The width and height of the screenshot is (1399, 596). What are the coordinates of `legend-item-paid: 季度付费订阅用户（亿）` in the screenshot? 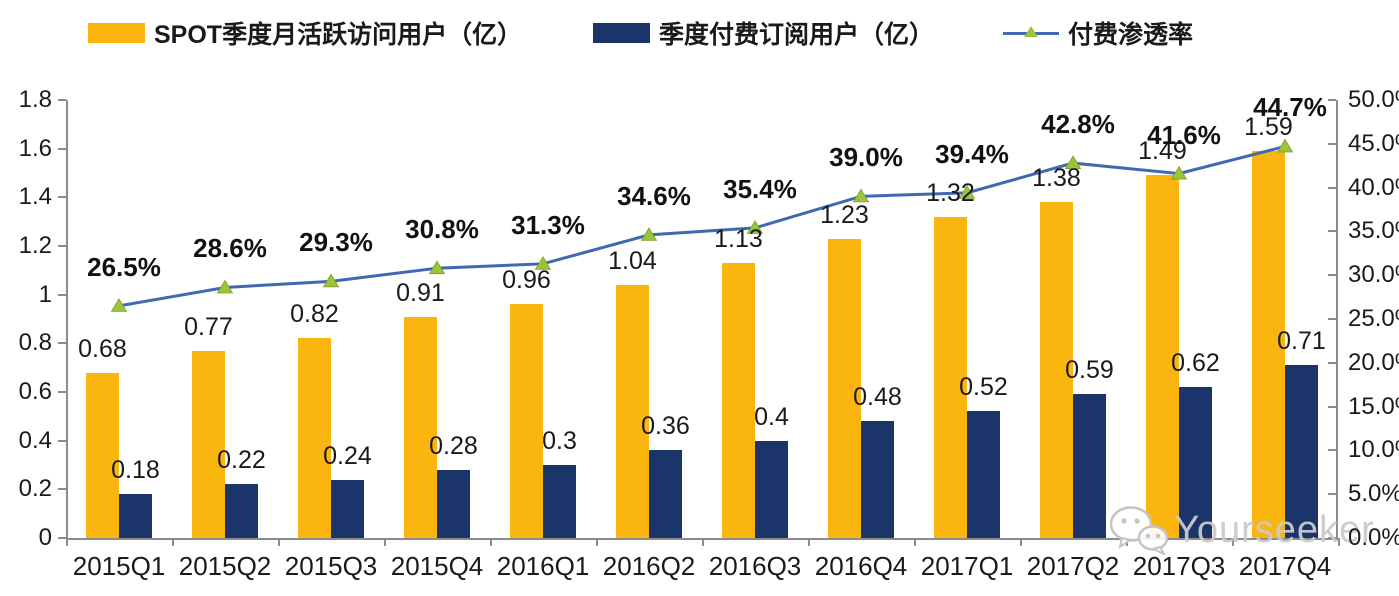 It's located at (764, 33).